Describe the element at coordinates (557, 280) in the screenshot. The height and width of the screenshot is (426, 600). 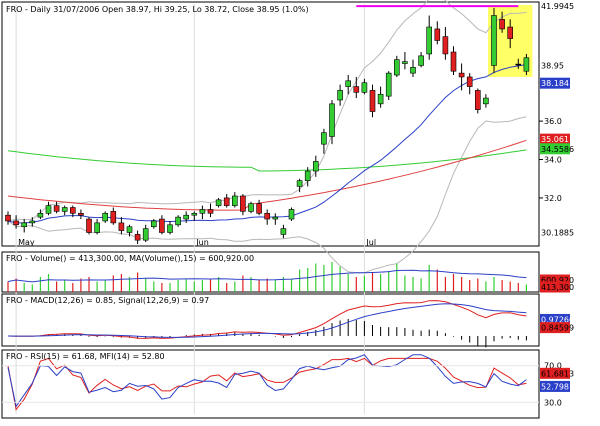
I see `volume-tag-text: 600,920` at that location.